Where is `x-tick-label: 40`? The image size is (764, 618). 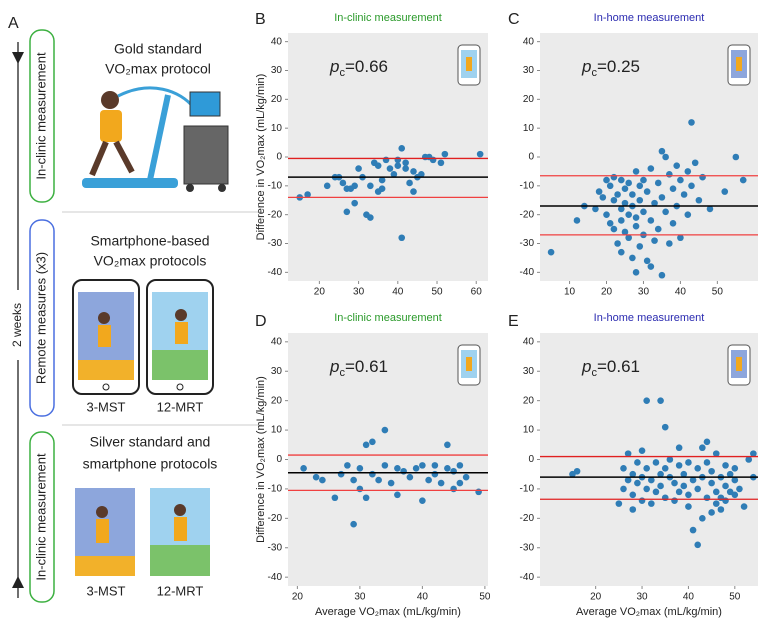 x-tick-label: 40 is located at coordinates (423, 597).